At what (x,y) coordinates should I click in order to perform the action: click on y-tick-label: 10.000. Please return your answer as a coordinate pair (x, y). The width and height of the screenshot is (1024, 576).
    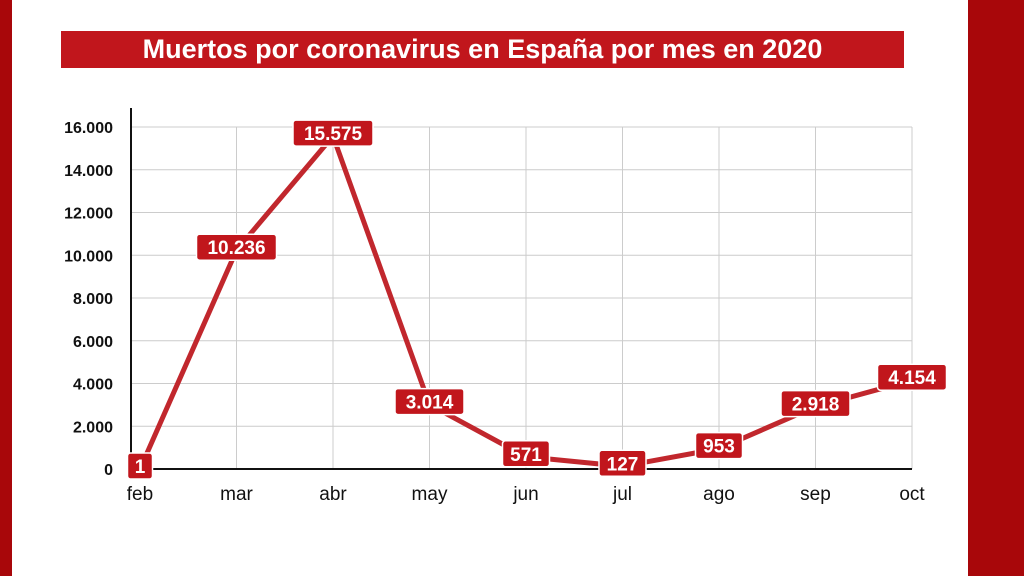
    Looking at the image, I should click on (88, 256).